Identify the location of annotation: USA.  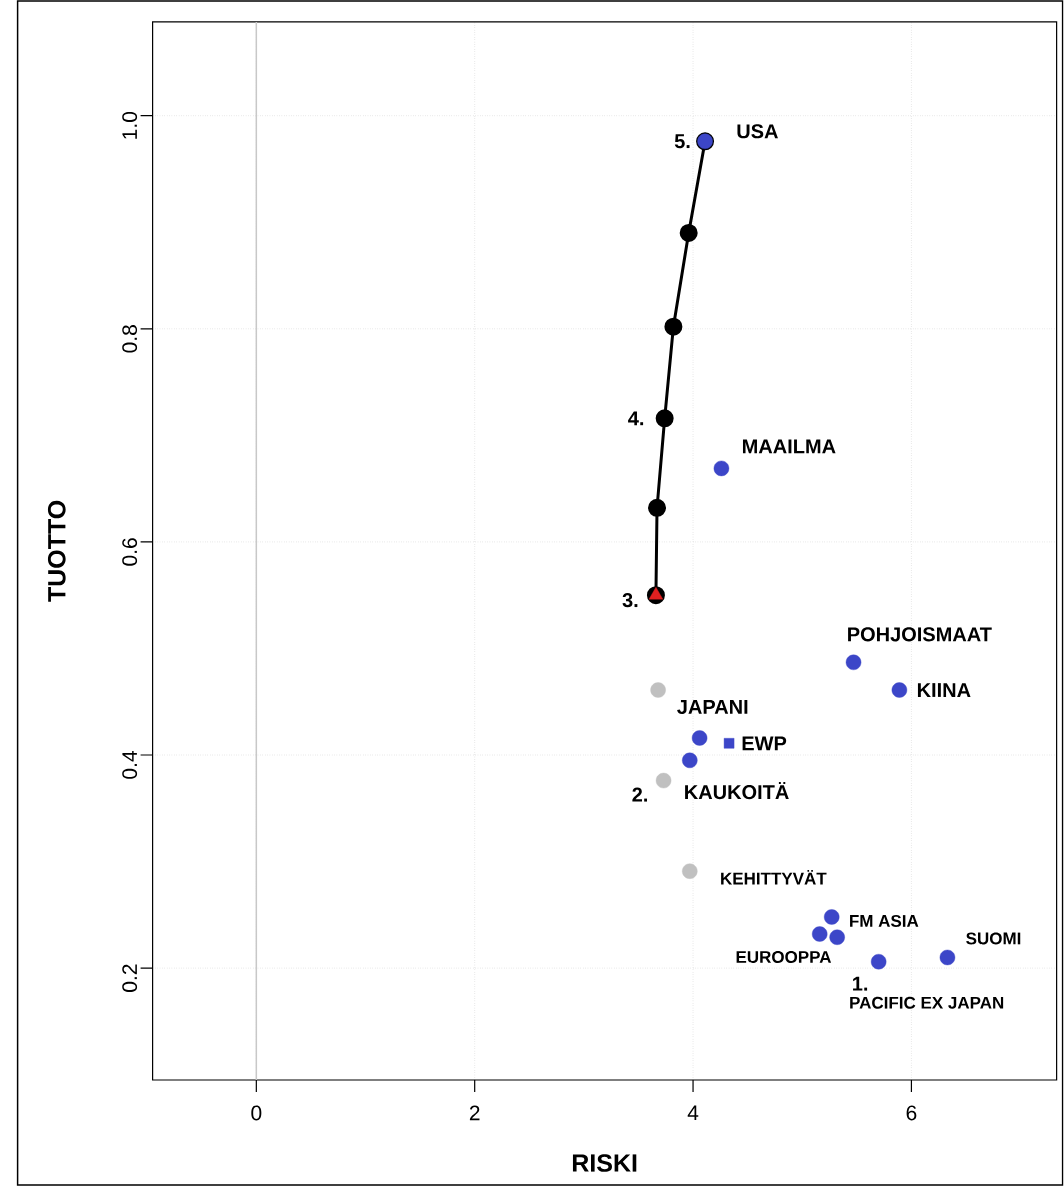
(758, 131).